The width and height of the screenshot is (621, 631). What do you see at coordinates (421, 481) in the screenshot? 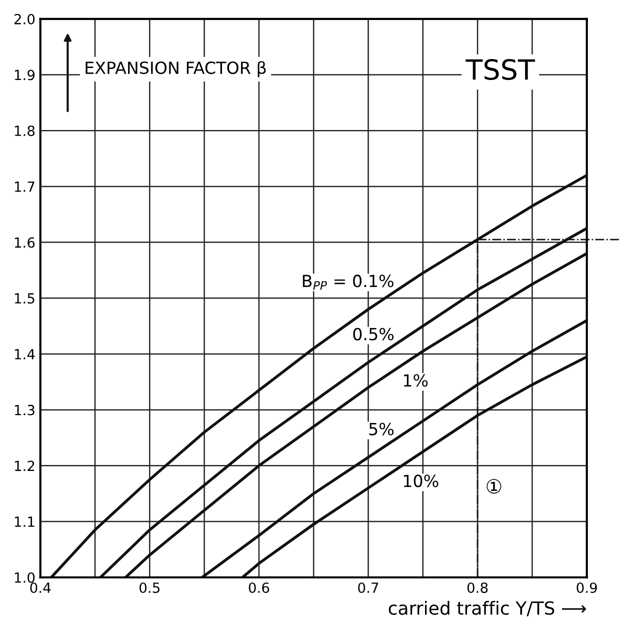
I see `series-label: 10%` at bounding box center [421, 481].